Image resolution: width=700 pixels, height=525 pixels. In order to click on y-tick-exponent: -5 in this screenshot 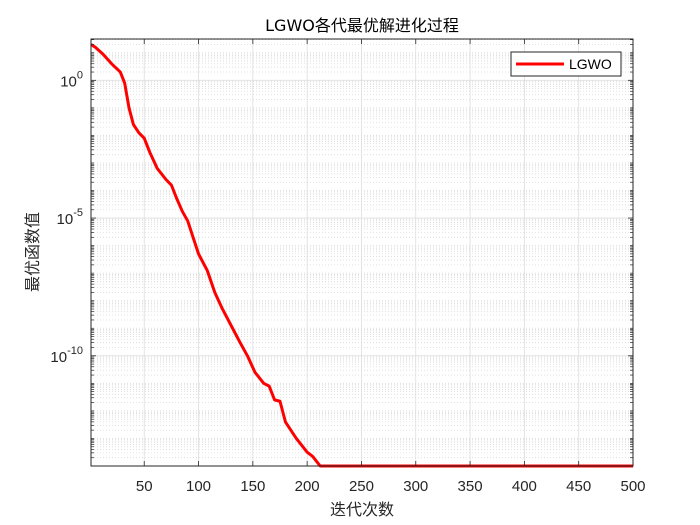, I will do `click(78, 213)`.